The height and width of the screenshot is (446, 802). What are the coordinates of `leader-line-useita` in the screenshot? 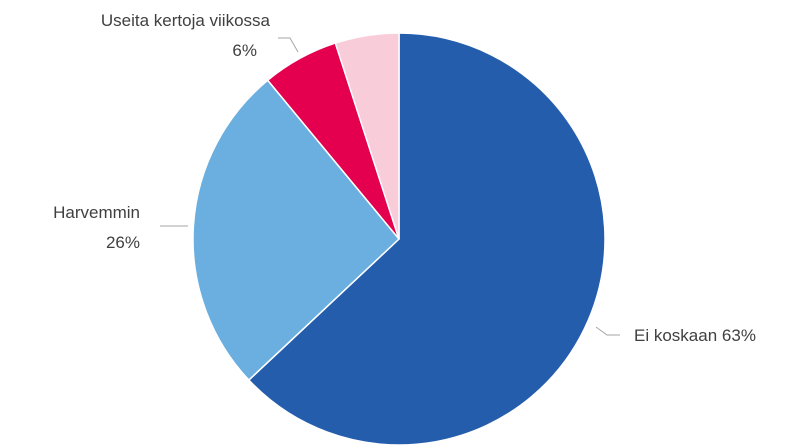 It's located at (288, 45).